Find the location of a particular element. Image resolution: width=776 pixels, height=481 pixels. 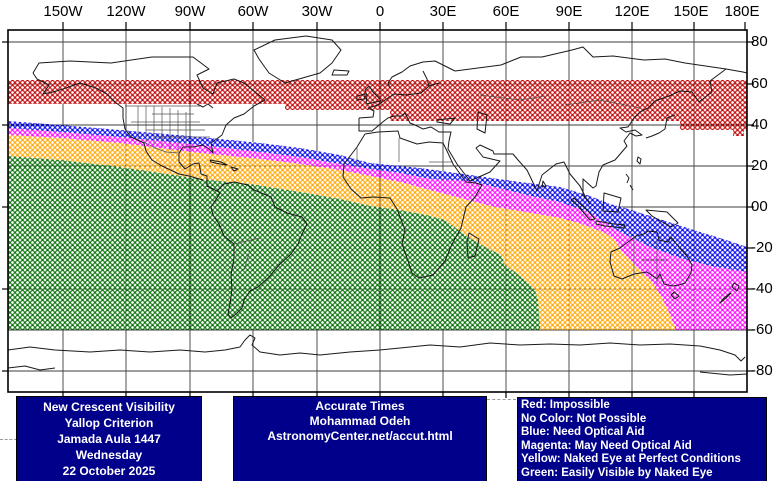

lon-label: 120E is located at coordinates (632, 11).